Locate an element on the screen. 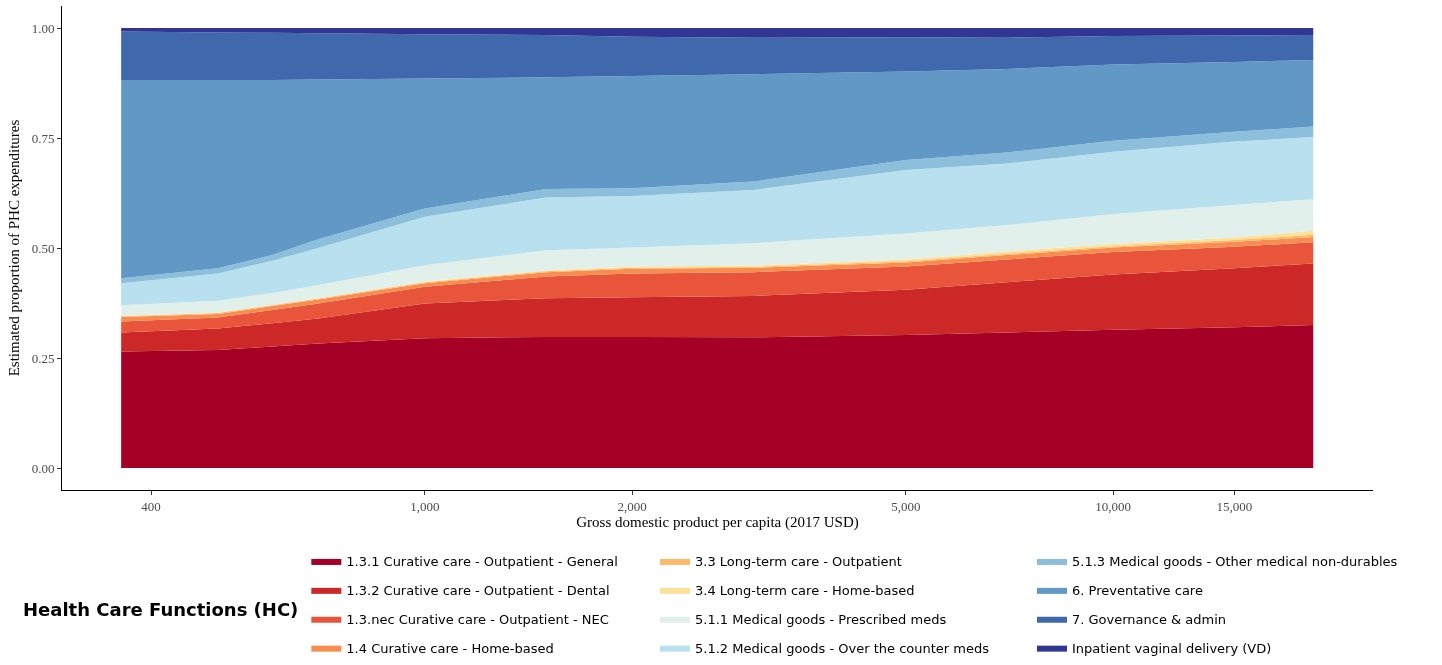 The width and height of the screenshot is (1442, 665). legend-label: 5.1.1 Medical goods - Prescribed meds is located at coordinates (821, 619).